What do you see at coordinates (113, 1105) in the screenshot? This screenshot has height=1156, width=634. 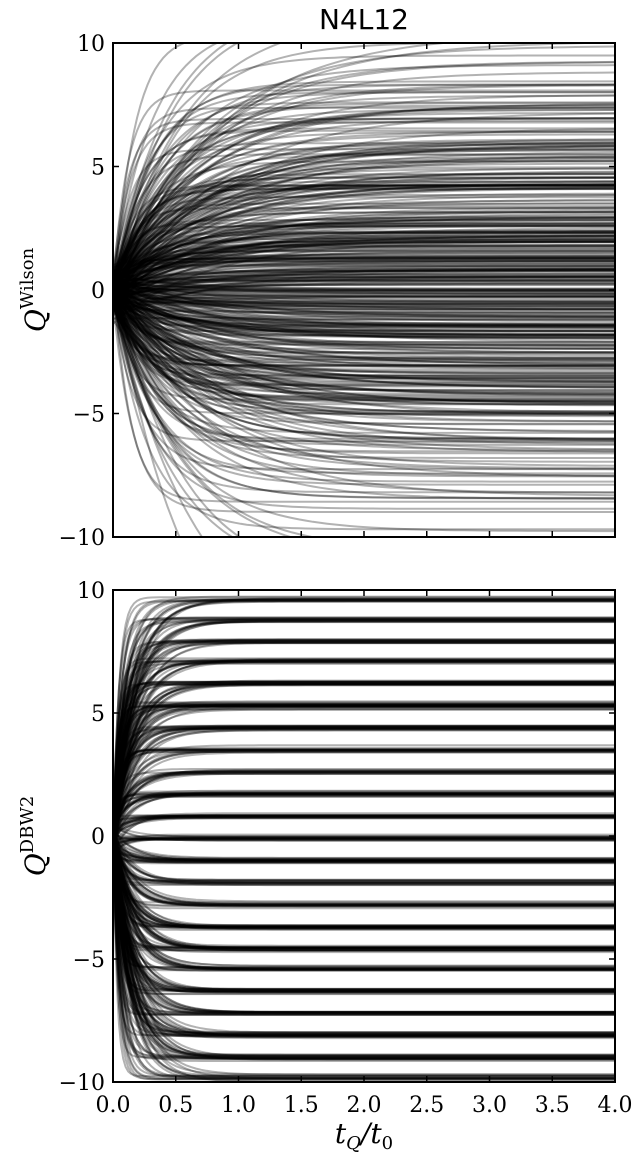 I see `x-tick-label: 0.0` at bounding box center [113, 1105].